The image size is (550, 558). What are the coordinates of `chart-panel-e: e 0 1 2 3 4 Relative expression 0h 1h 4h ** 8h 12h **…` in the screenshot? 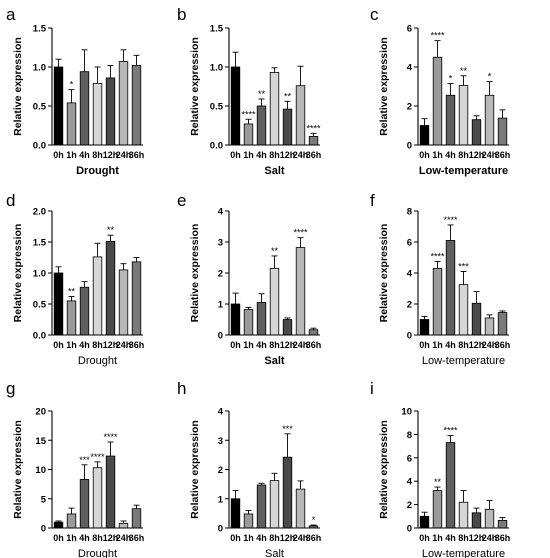 It's located at (249, 279).